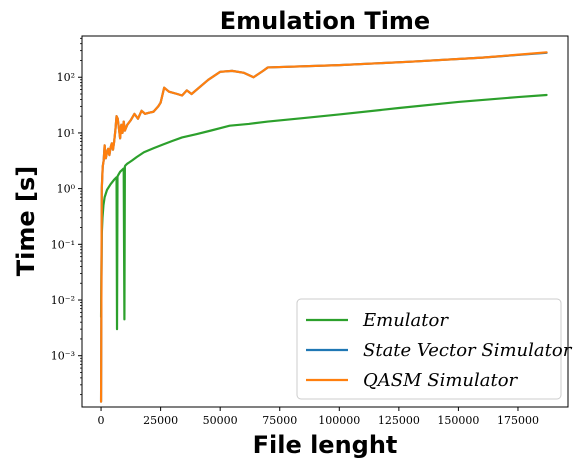 Image resolution: width=586 pixels, height=469 pixels. What do you see at coordinates (279, 420) in the screenshot?
I see `x-tick-label: 75000` at bounding box center [279, 420].